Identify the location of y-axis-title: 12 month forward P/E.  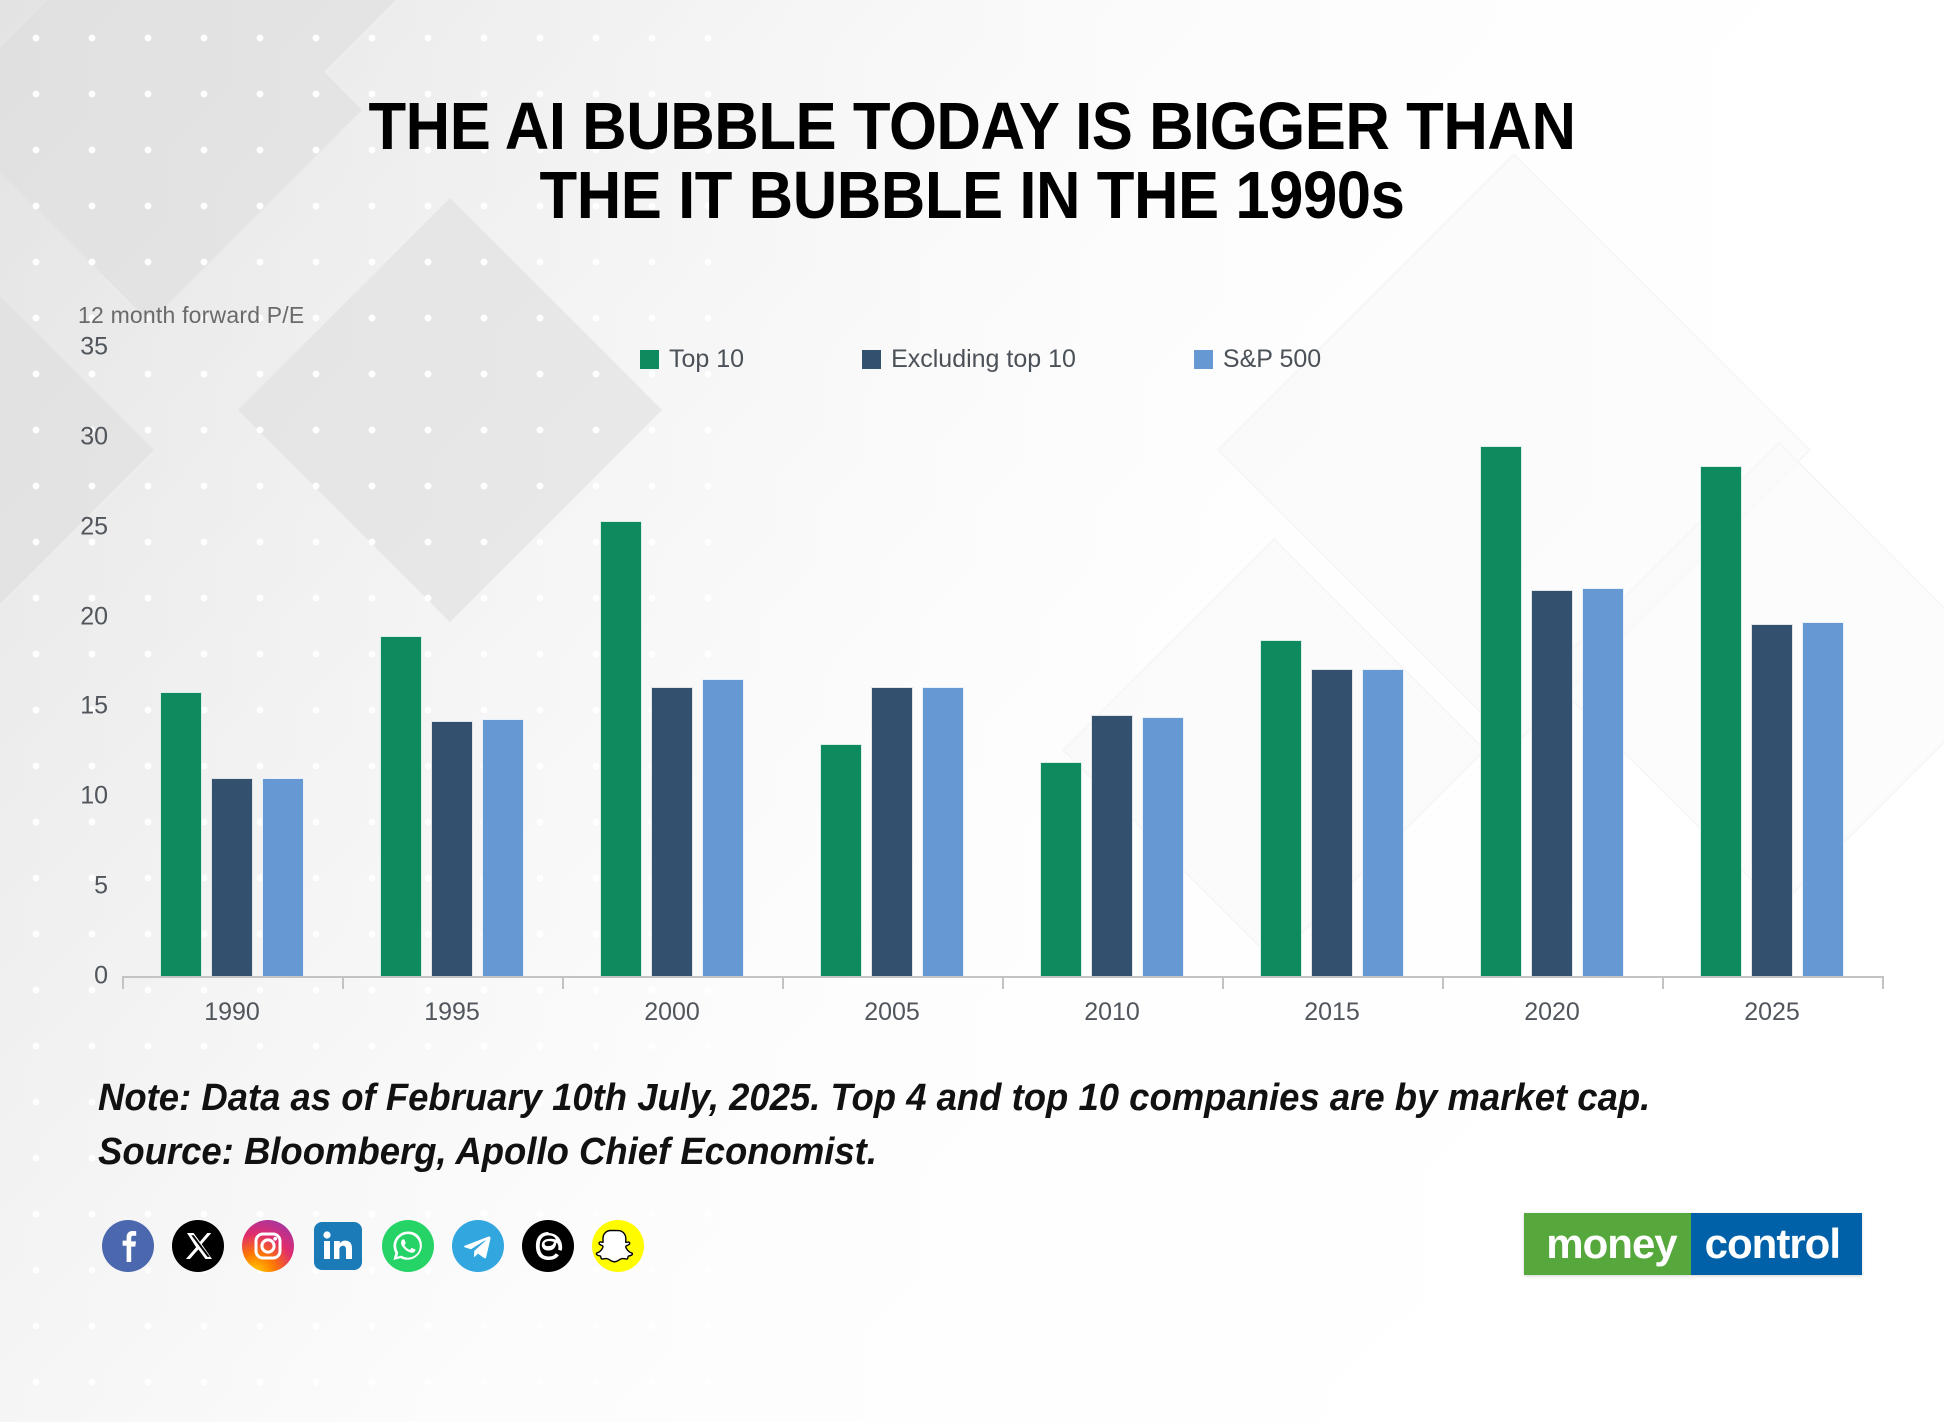
(191, 315).